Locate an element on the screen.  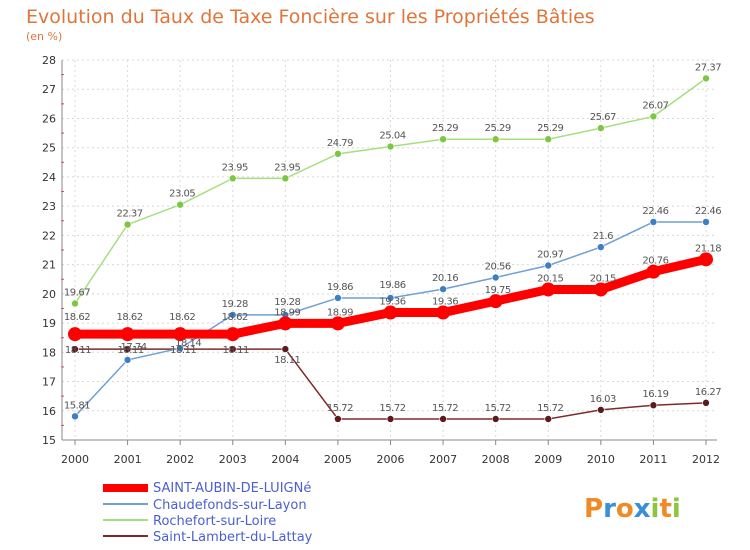
data-label: 19.67 is located at coordinates (77, 292).